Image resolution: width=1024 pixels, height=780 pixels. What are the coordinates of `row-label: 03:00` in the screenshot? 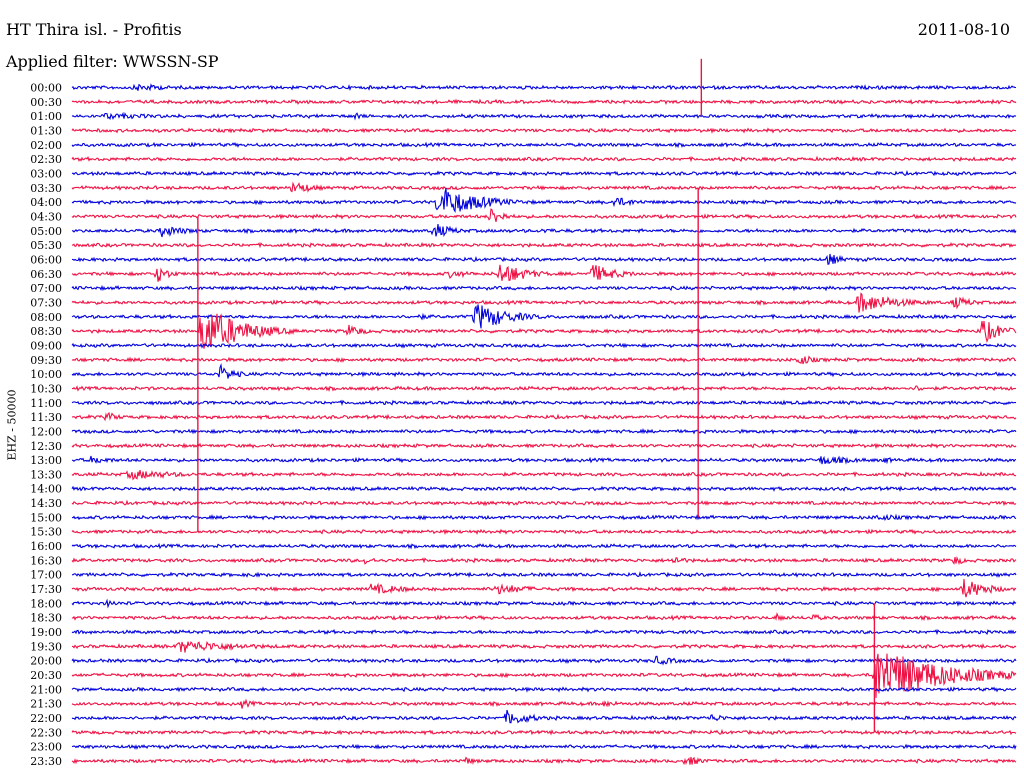 It's located at (46, 173).